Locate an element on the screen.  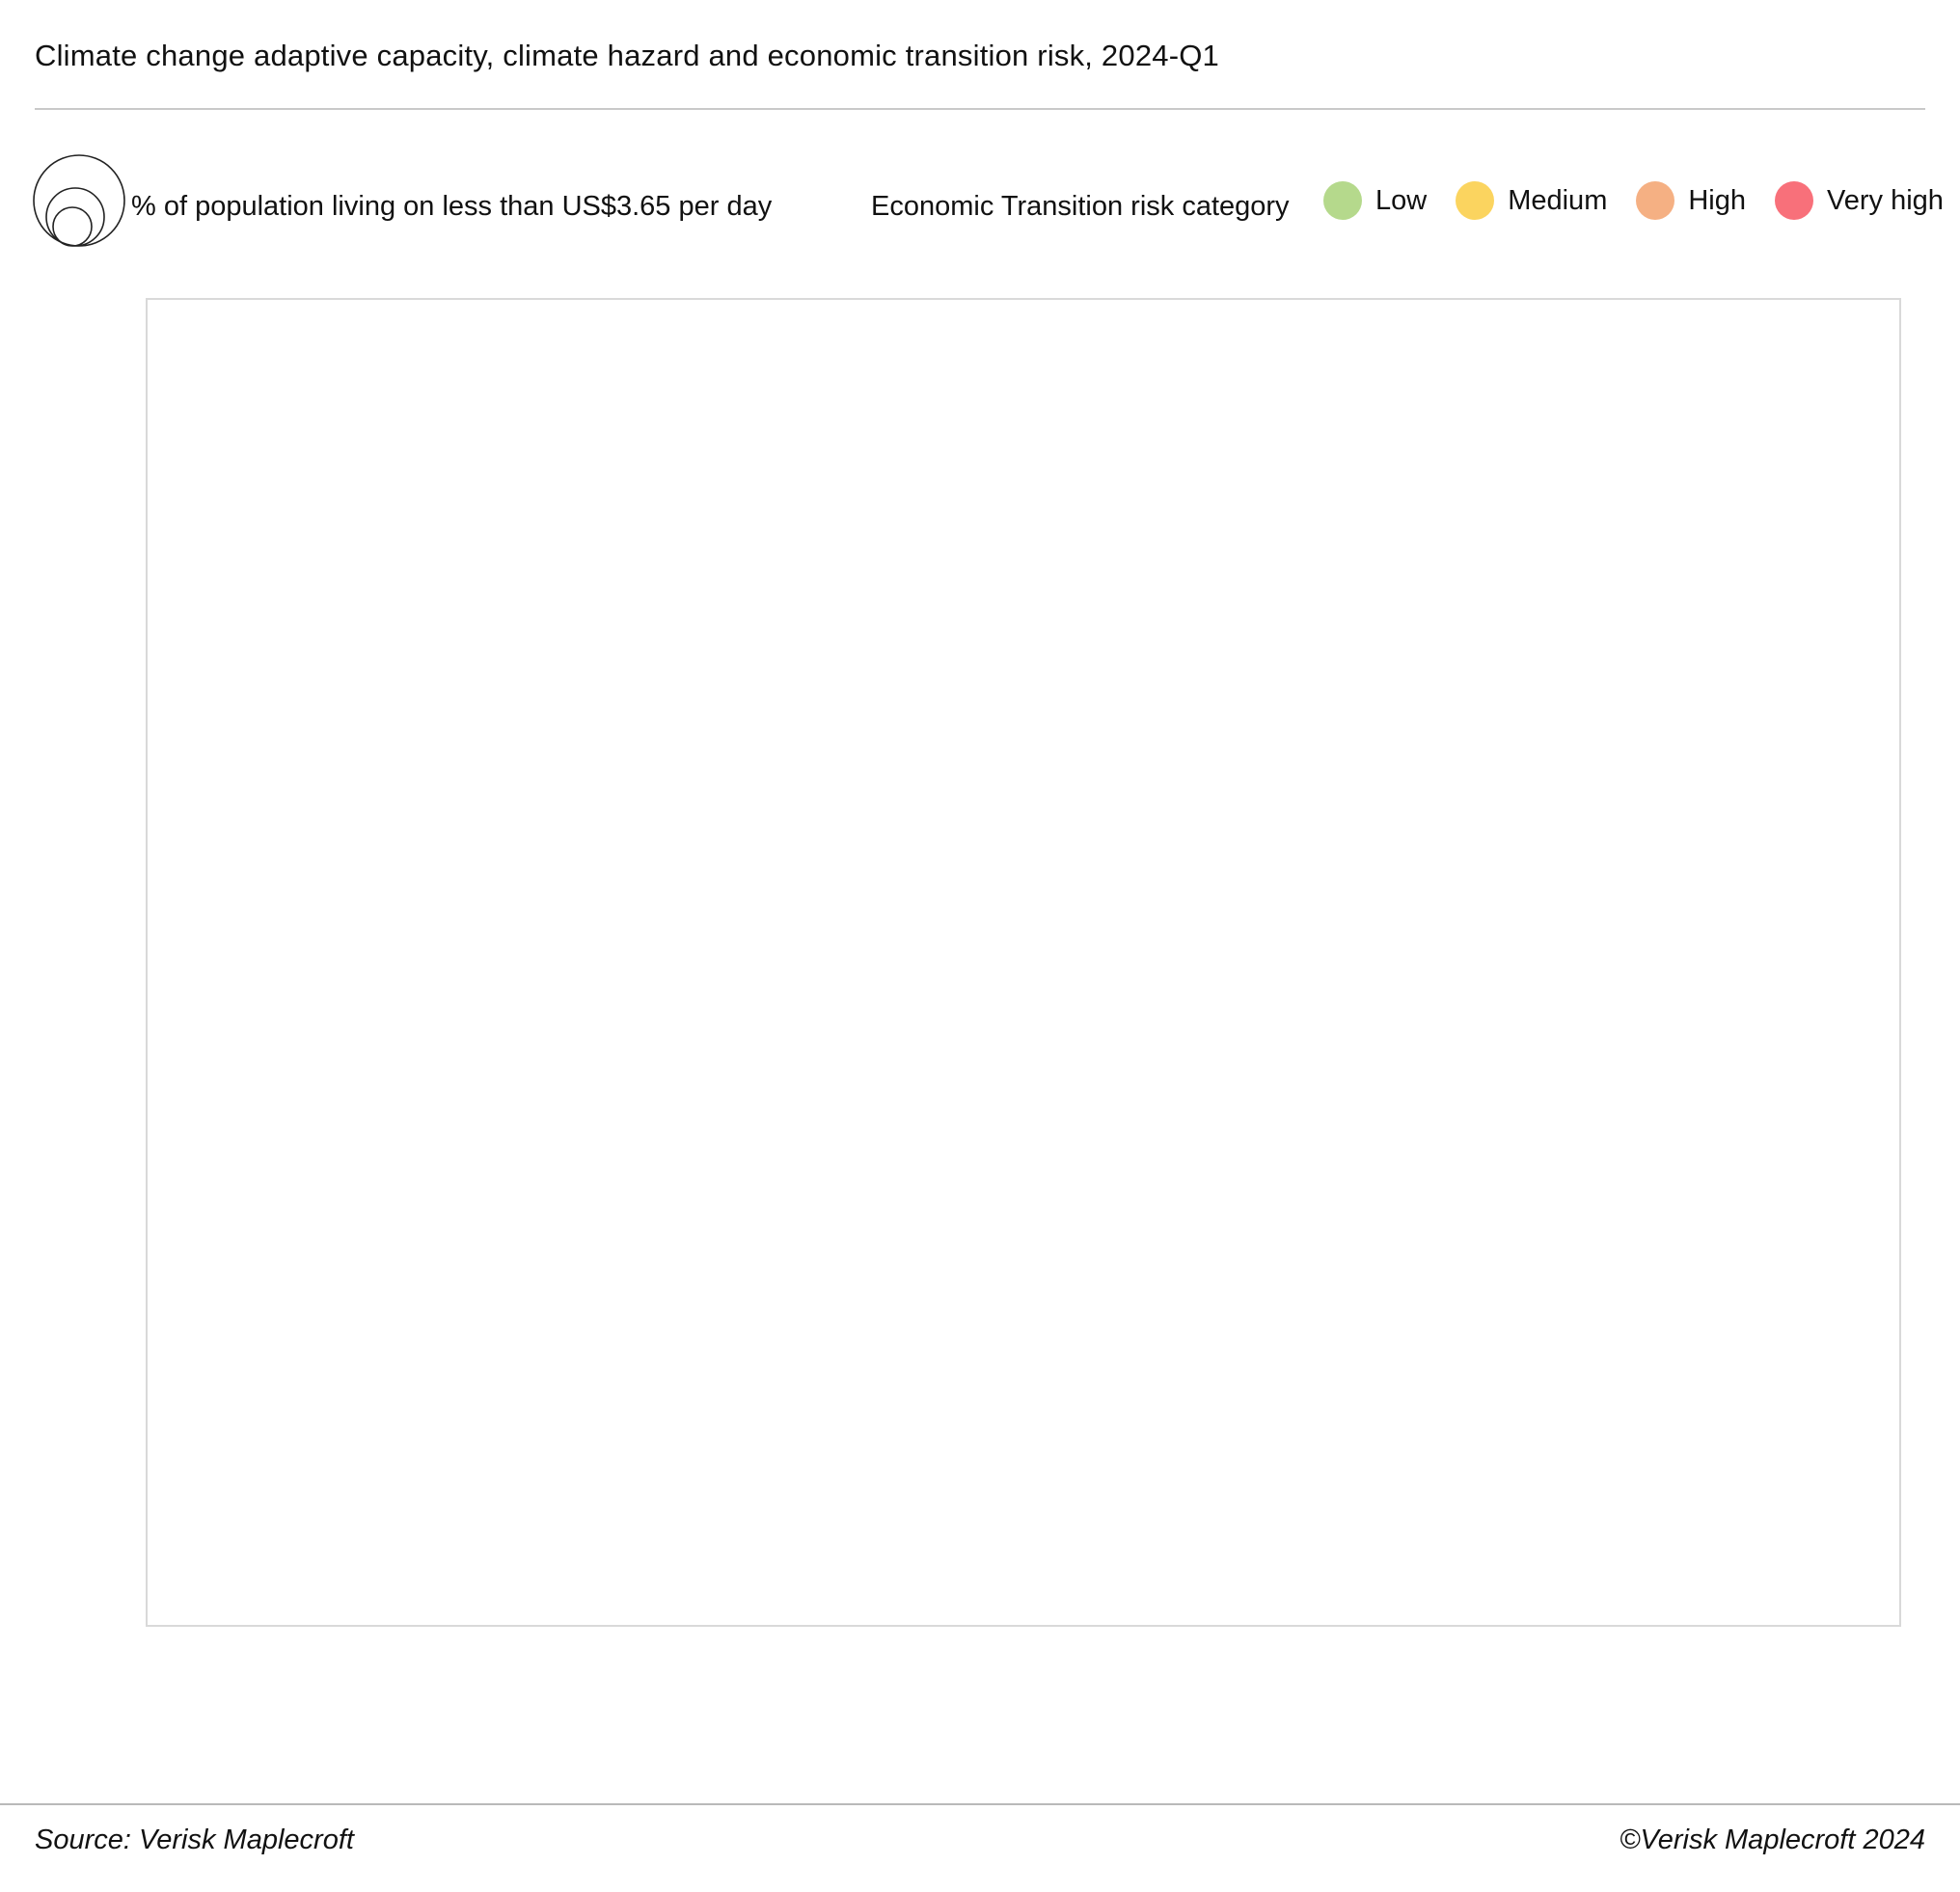
legend-label: Very high is located at coordinates (1885, 200).